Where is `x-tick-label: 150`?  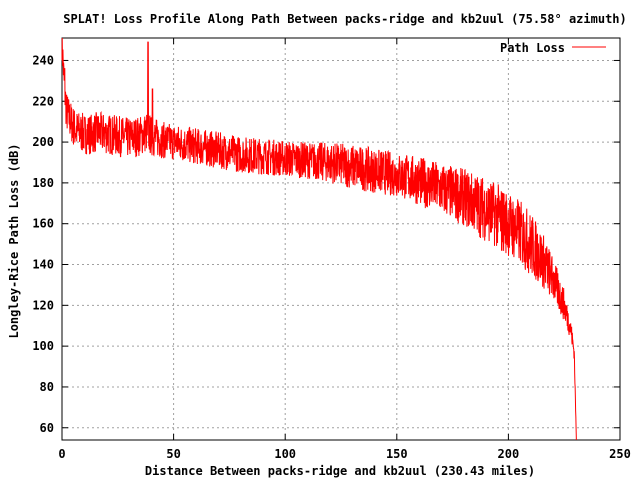
x-tick-label: 150 is located at coordinates (397, 454).